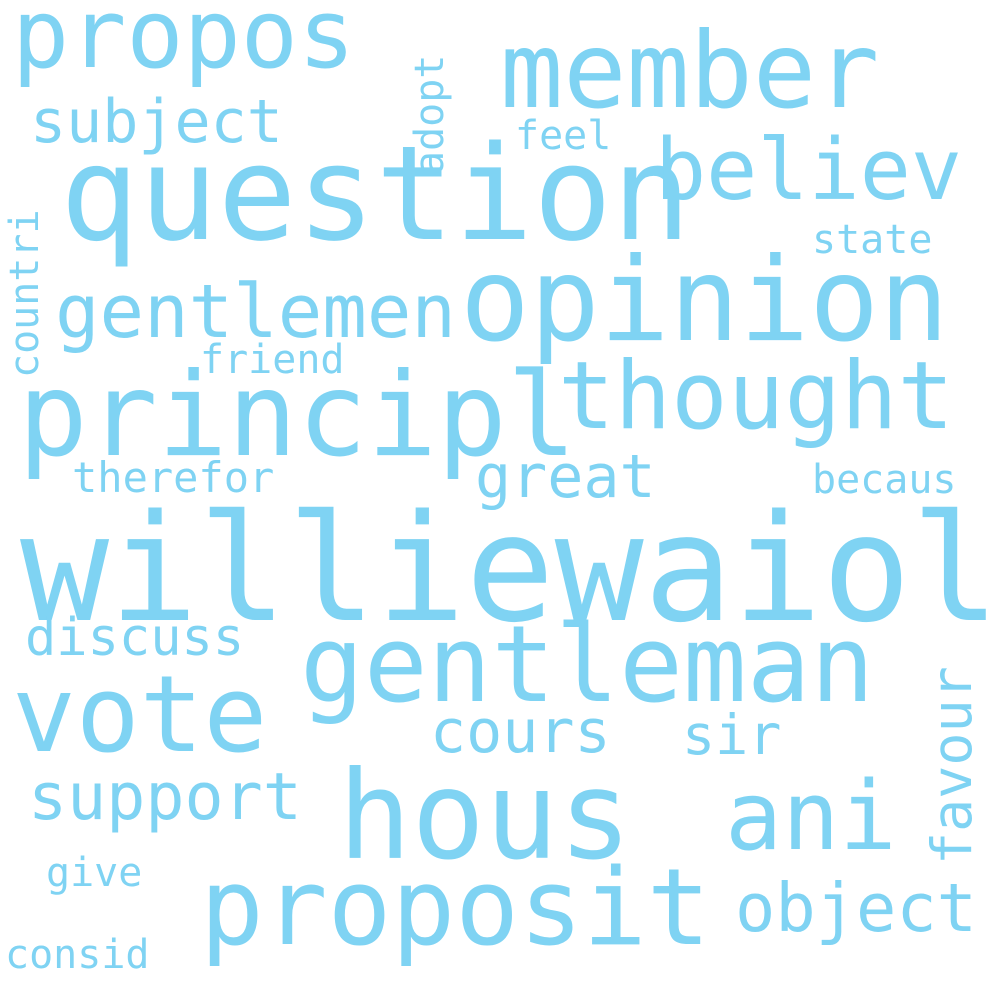 The width and height of the screenshot is (1000, 1000). What do you see at coordinates (297, 415) in the screenshot?
I see `word-principl: principl` at bounding box center [297, 415].